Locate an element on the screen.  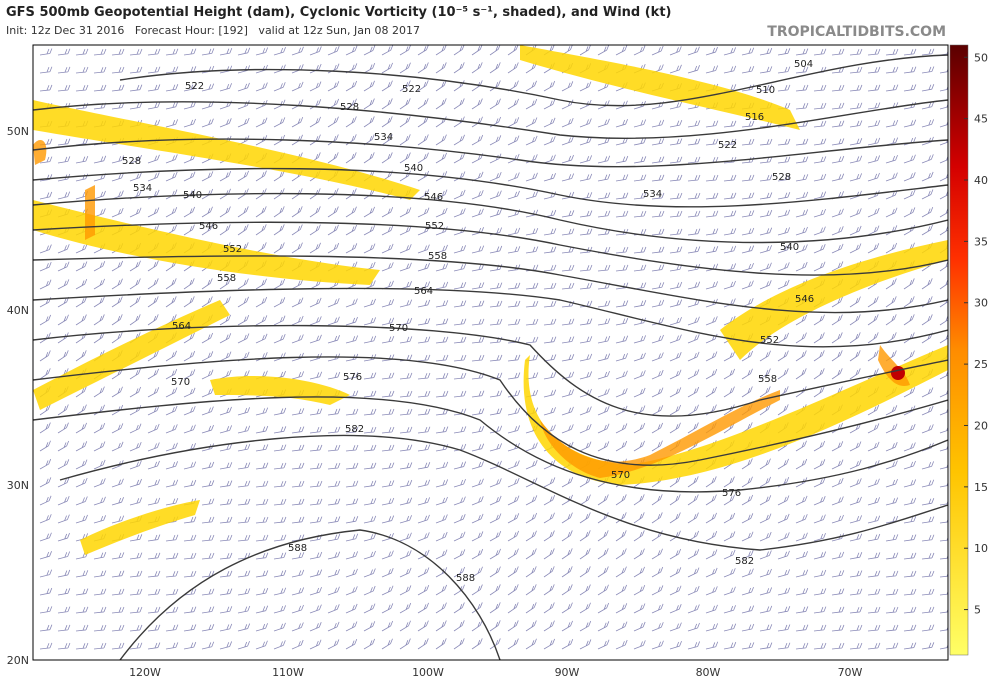
colorbar-tick-label: 50 is located at coordinates (981, 57).